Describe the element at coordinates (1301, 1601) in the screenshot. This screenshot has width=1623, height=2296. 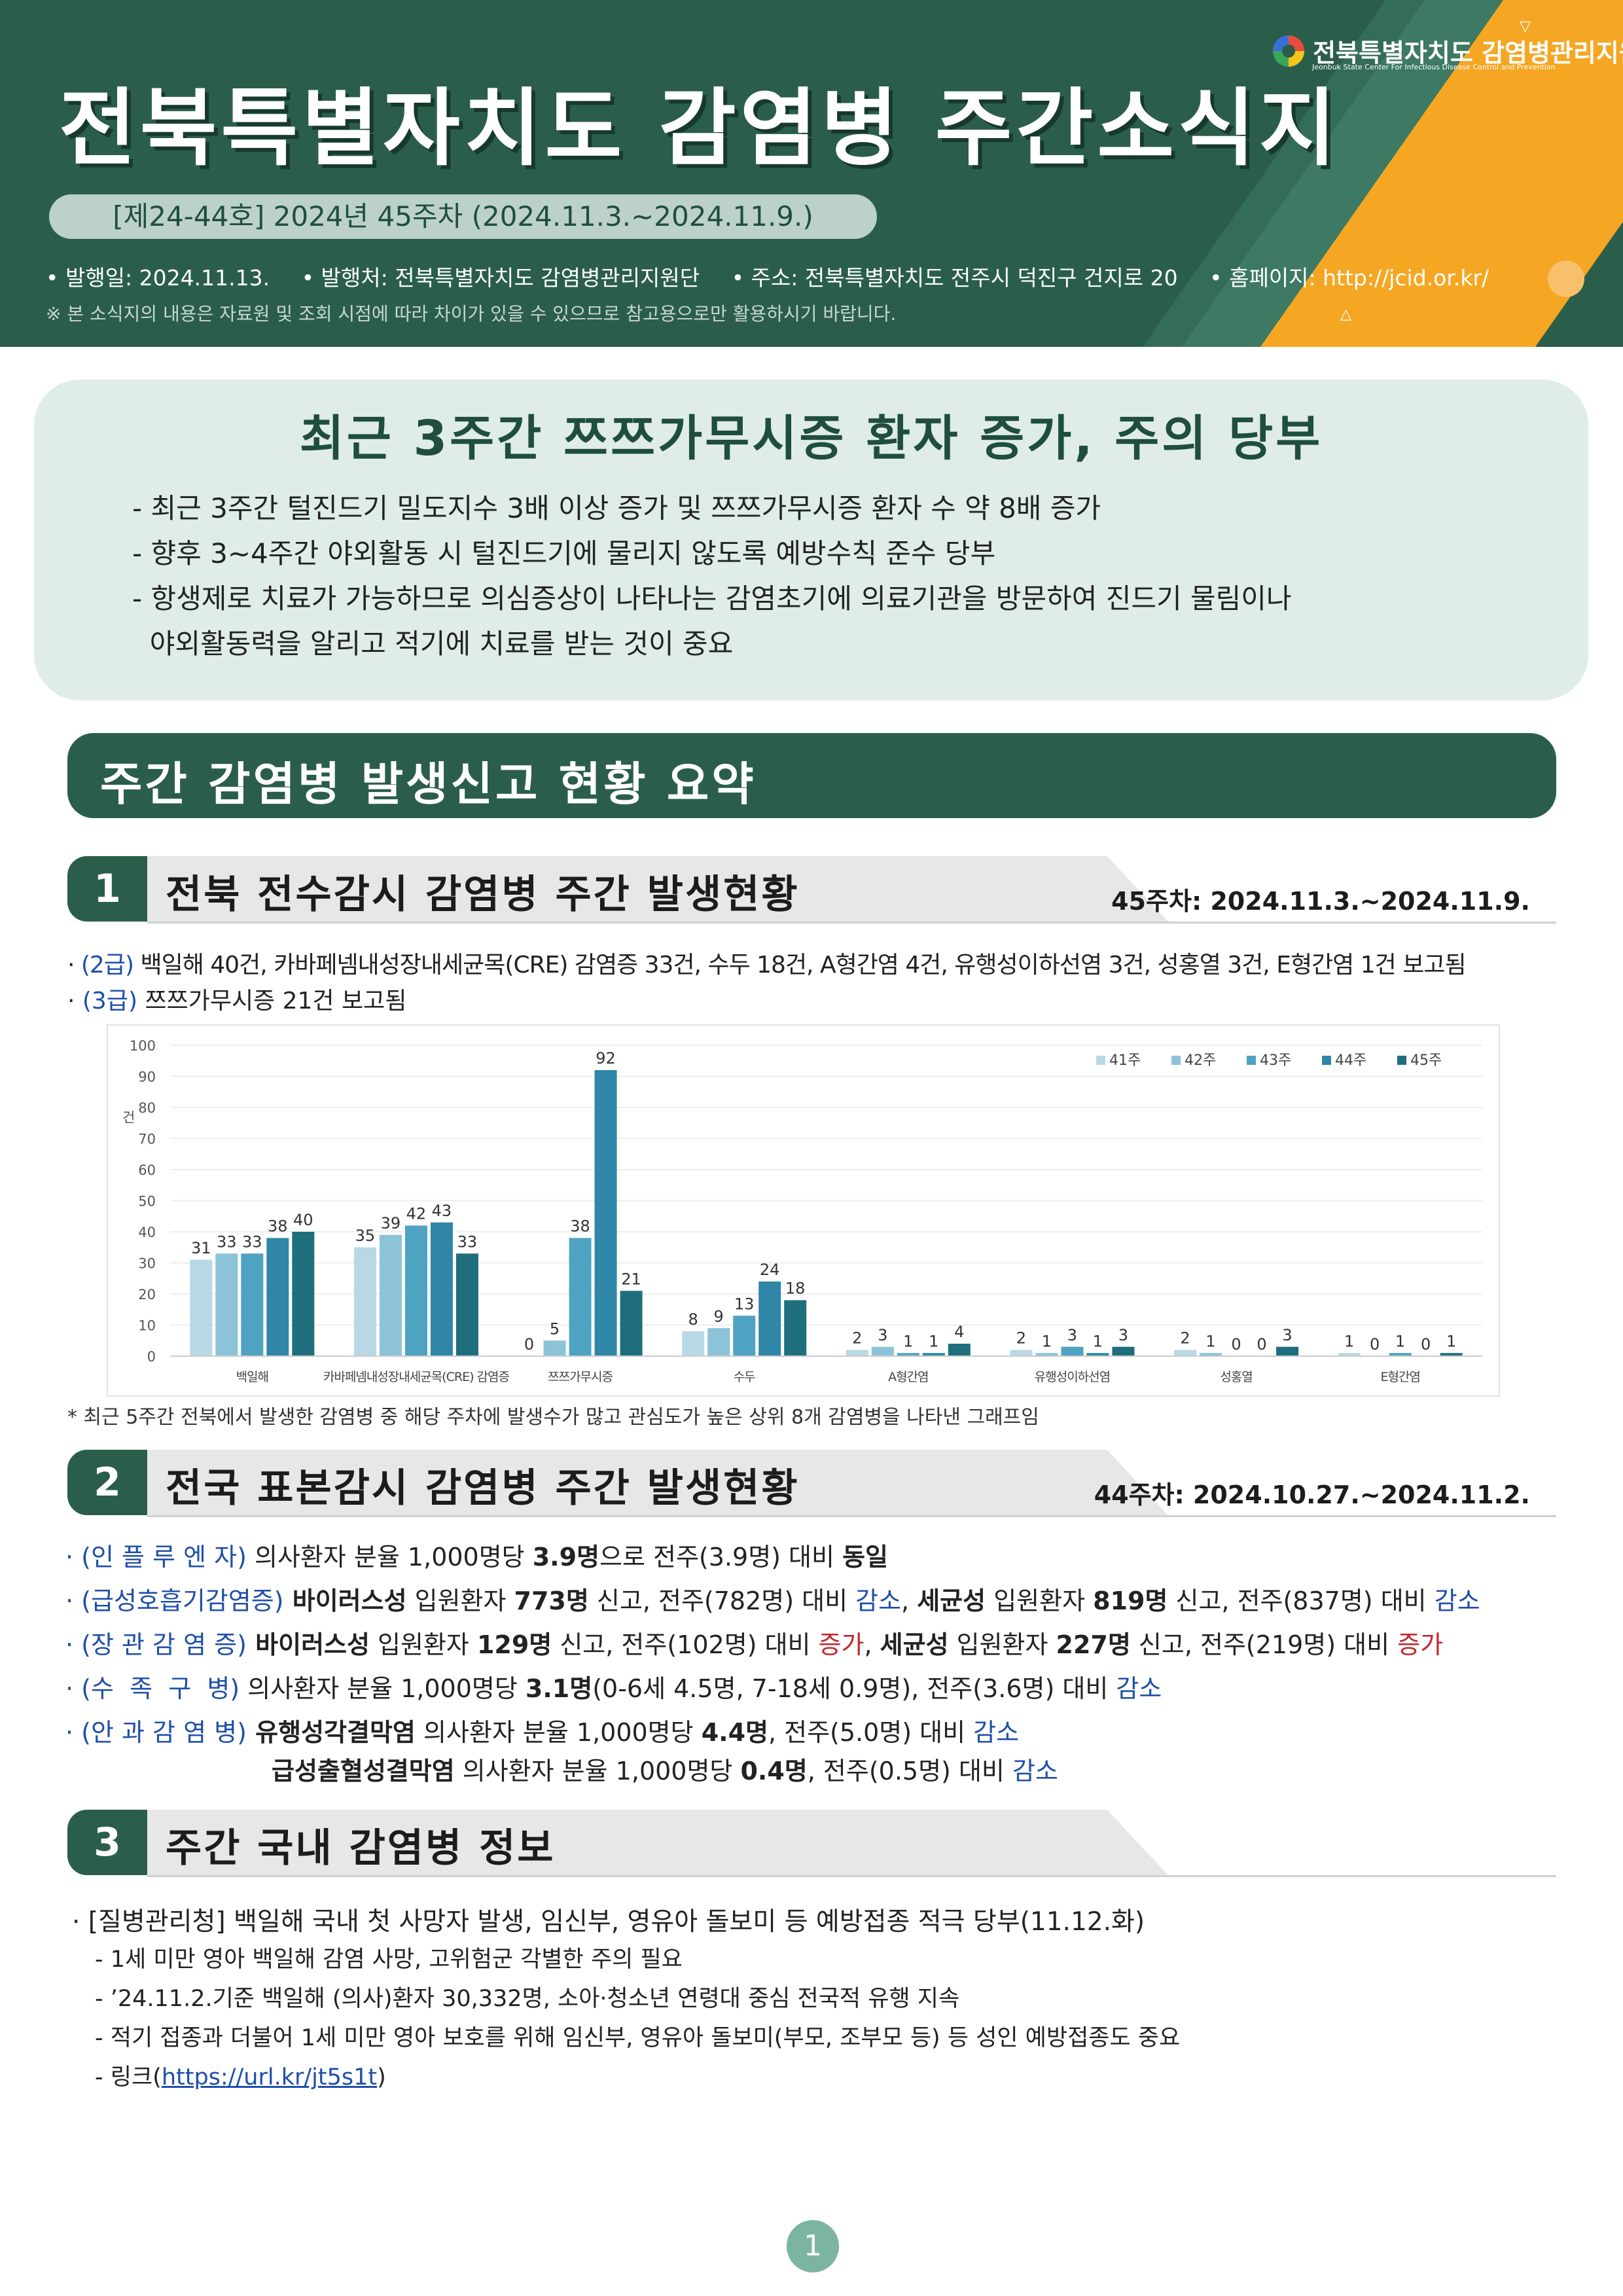
I see `text: 신고, 전주(837명) 대비` at that location.